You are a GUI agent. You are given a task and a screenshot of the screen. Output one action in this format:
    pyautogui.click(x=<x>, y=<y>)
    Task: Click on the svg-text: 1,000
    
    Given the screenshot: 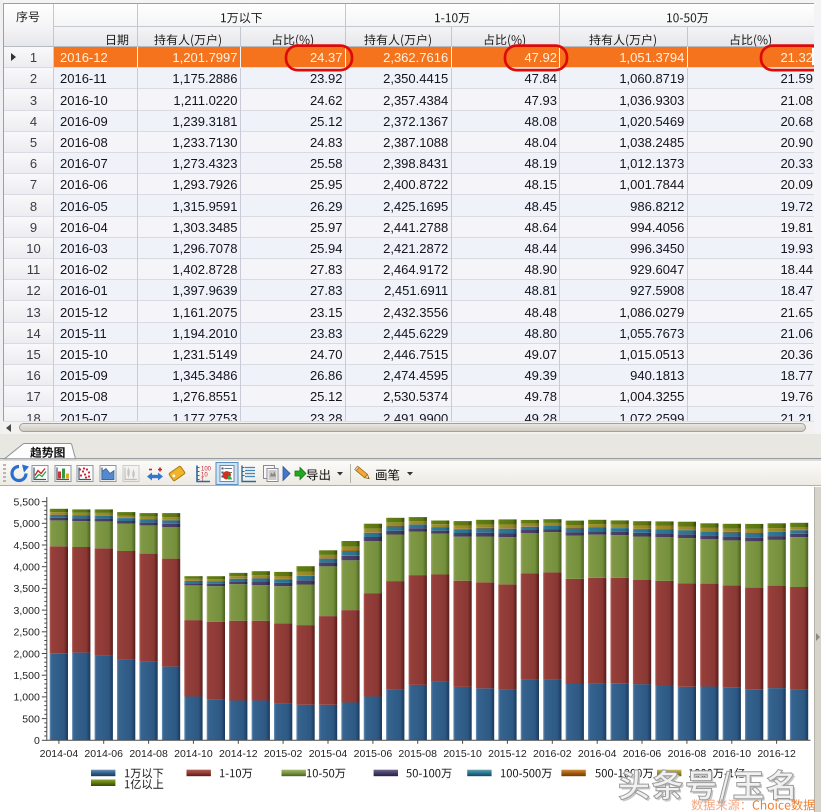 What is the action you would take?
    pyautogui.click(x=27, y=698)
    